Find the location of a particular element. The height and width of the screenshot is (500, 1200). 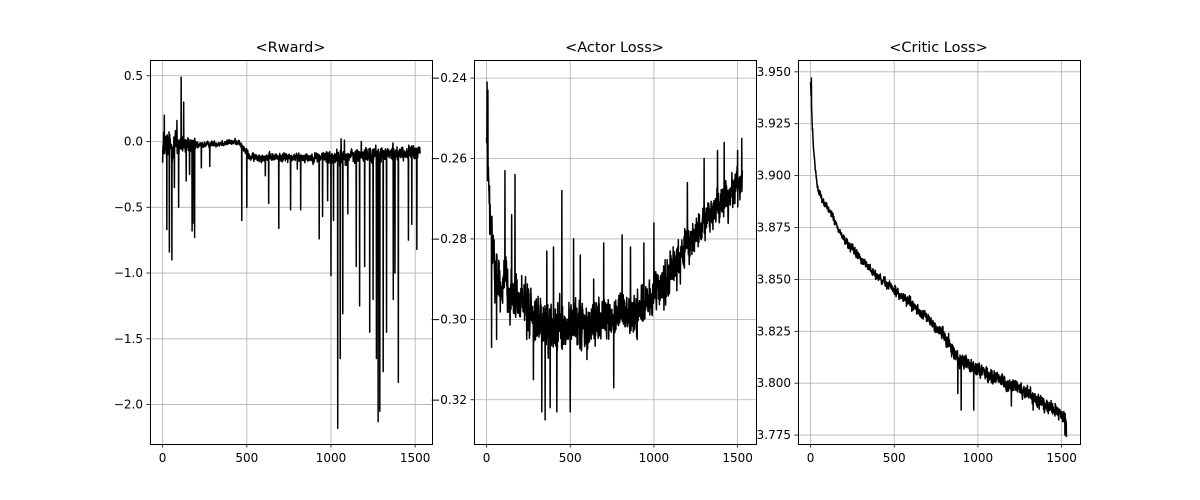

y-tick-label: −0.5 is located at coordinates (128, 207).